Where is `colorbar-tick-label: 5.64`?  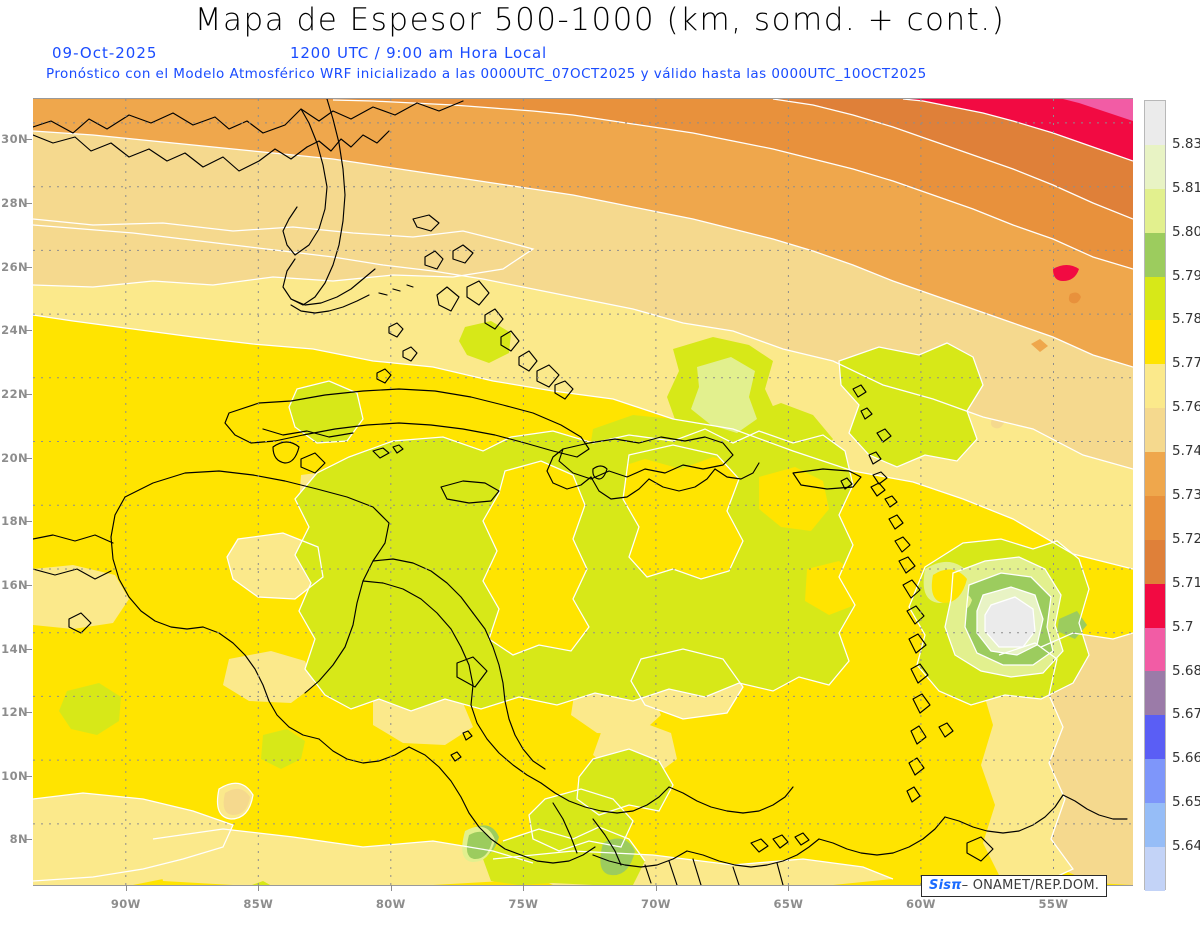 colorbar-tick-label: 5.64 is located at coordinates (1186, 846).